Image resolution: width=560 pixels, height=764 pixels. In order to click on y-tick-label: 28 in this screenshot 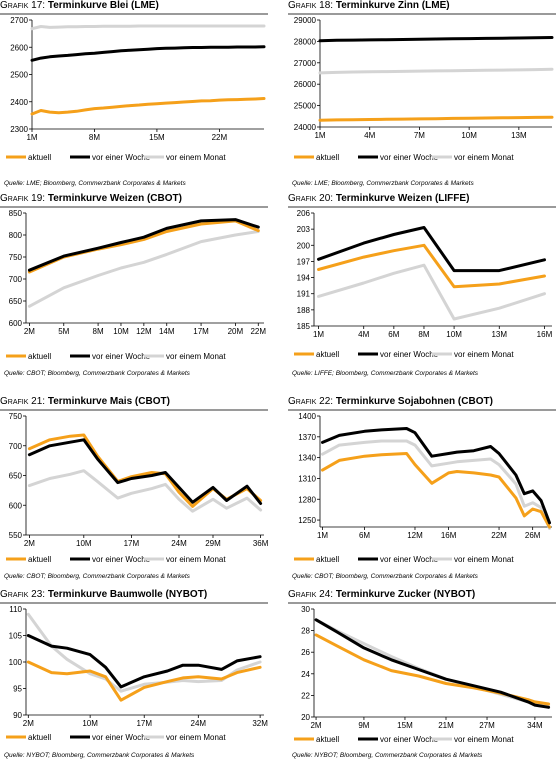, I will do `click(305, 631)`.